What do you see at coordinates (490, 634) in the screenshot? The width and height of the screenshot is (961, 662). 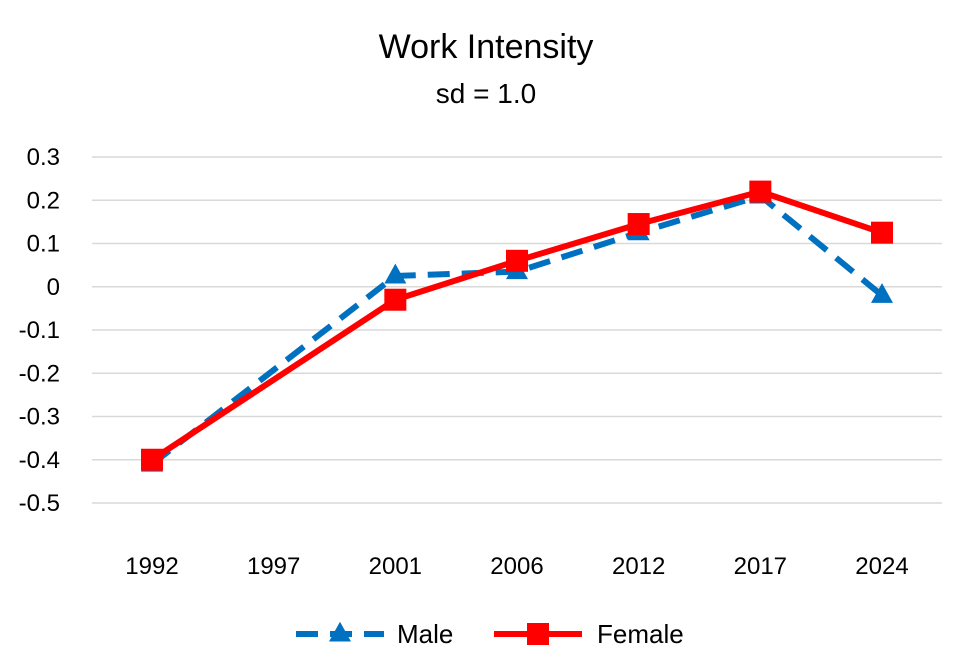 I see `legend: Male Female` at bounding box center [490, 634].